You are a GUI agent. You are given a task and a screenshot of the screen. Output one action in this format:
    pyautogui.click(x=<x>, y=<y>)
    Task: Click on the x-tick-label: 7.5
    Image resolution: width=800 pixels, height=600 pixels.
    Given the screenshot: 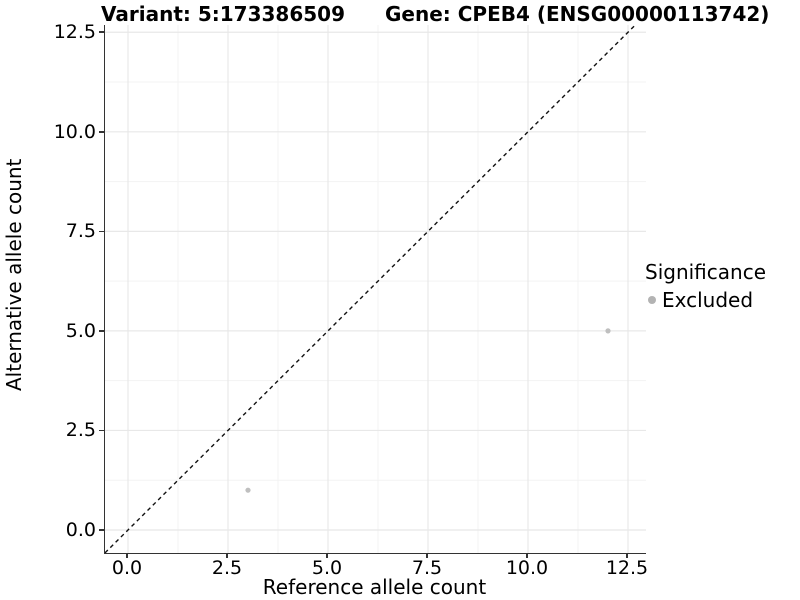 What is the action you would take?
    pyautogui.click(x=427, y=568)
    